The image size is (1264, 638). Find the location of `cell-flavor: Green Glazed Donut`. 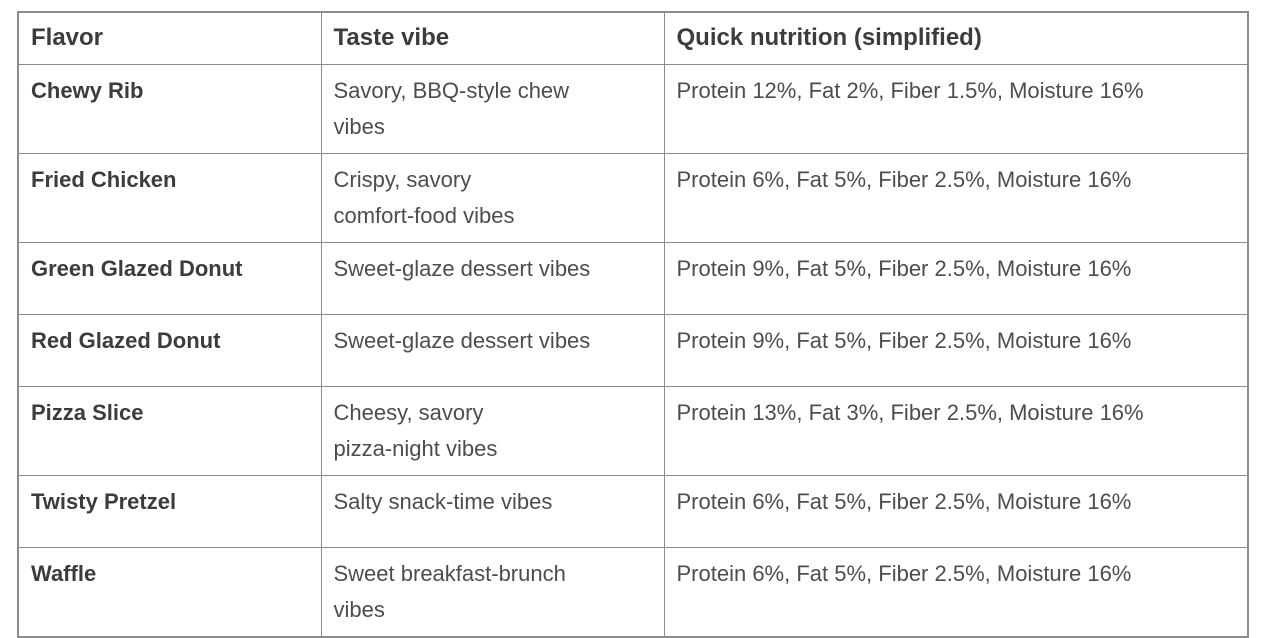

cell-flavor: Green Glazed Donut is located at coordinates (169, 278).